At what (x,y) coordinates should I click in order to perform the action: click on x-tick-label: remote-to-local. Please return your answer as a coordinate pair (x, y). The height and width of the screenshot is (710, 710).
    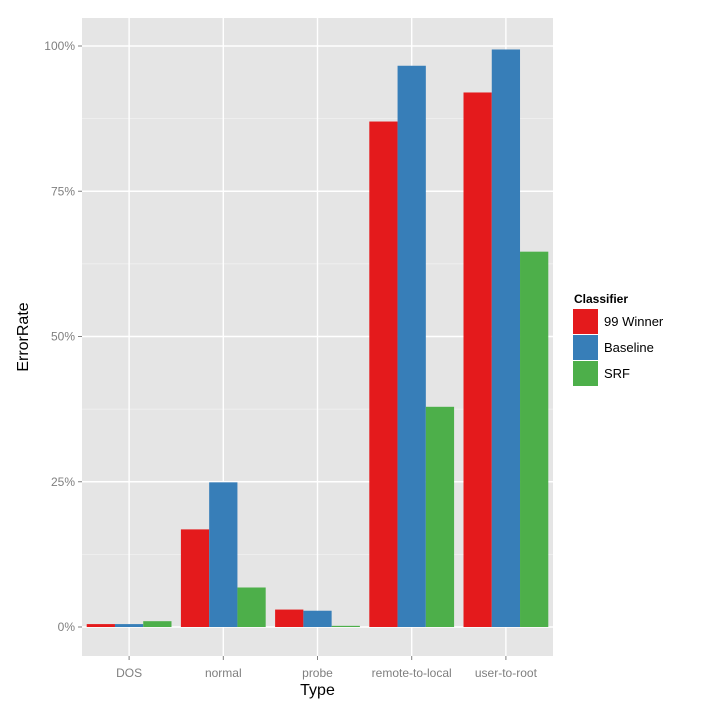
    Looking at the image, I should click on (412, 673).